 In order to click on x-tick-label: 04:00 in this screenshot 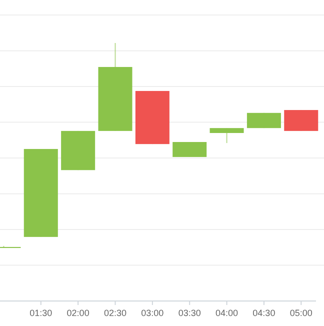, I will do `click(227, 313)`.